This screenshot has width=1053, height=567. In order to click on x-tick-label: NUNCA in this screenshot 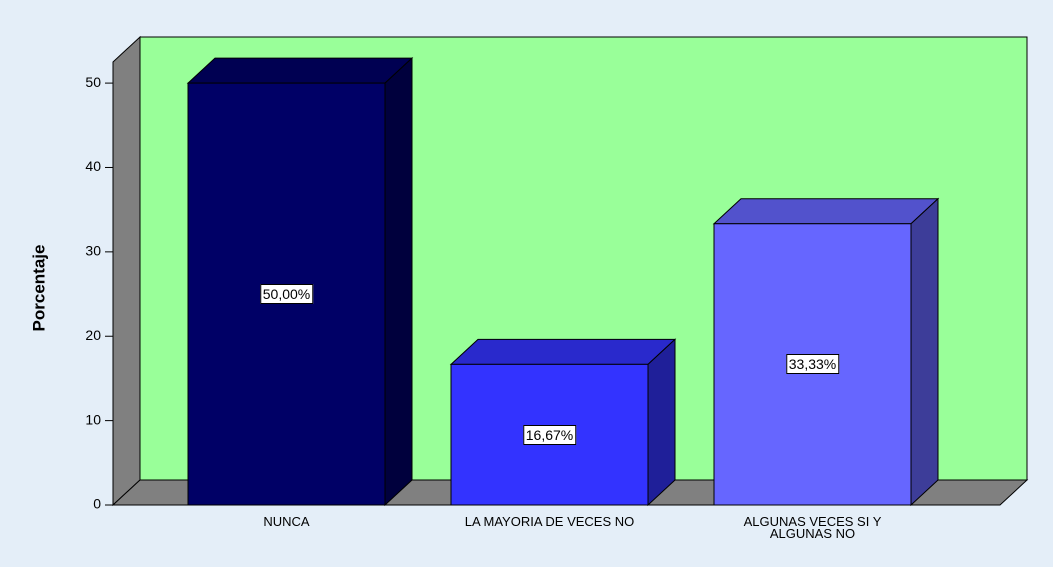, I will do `click(286, 521)`.